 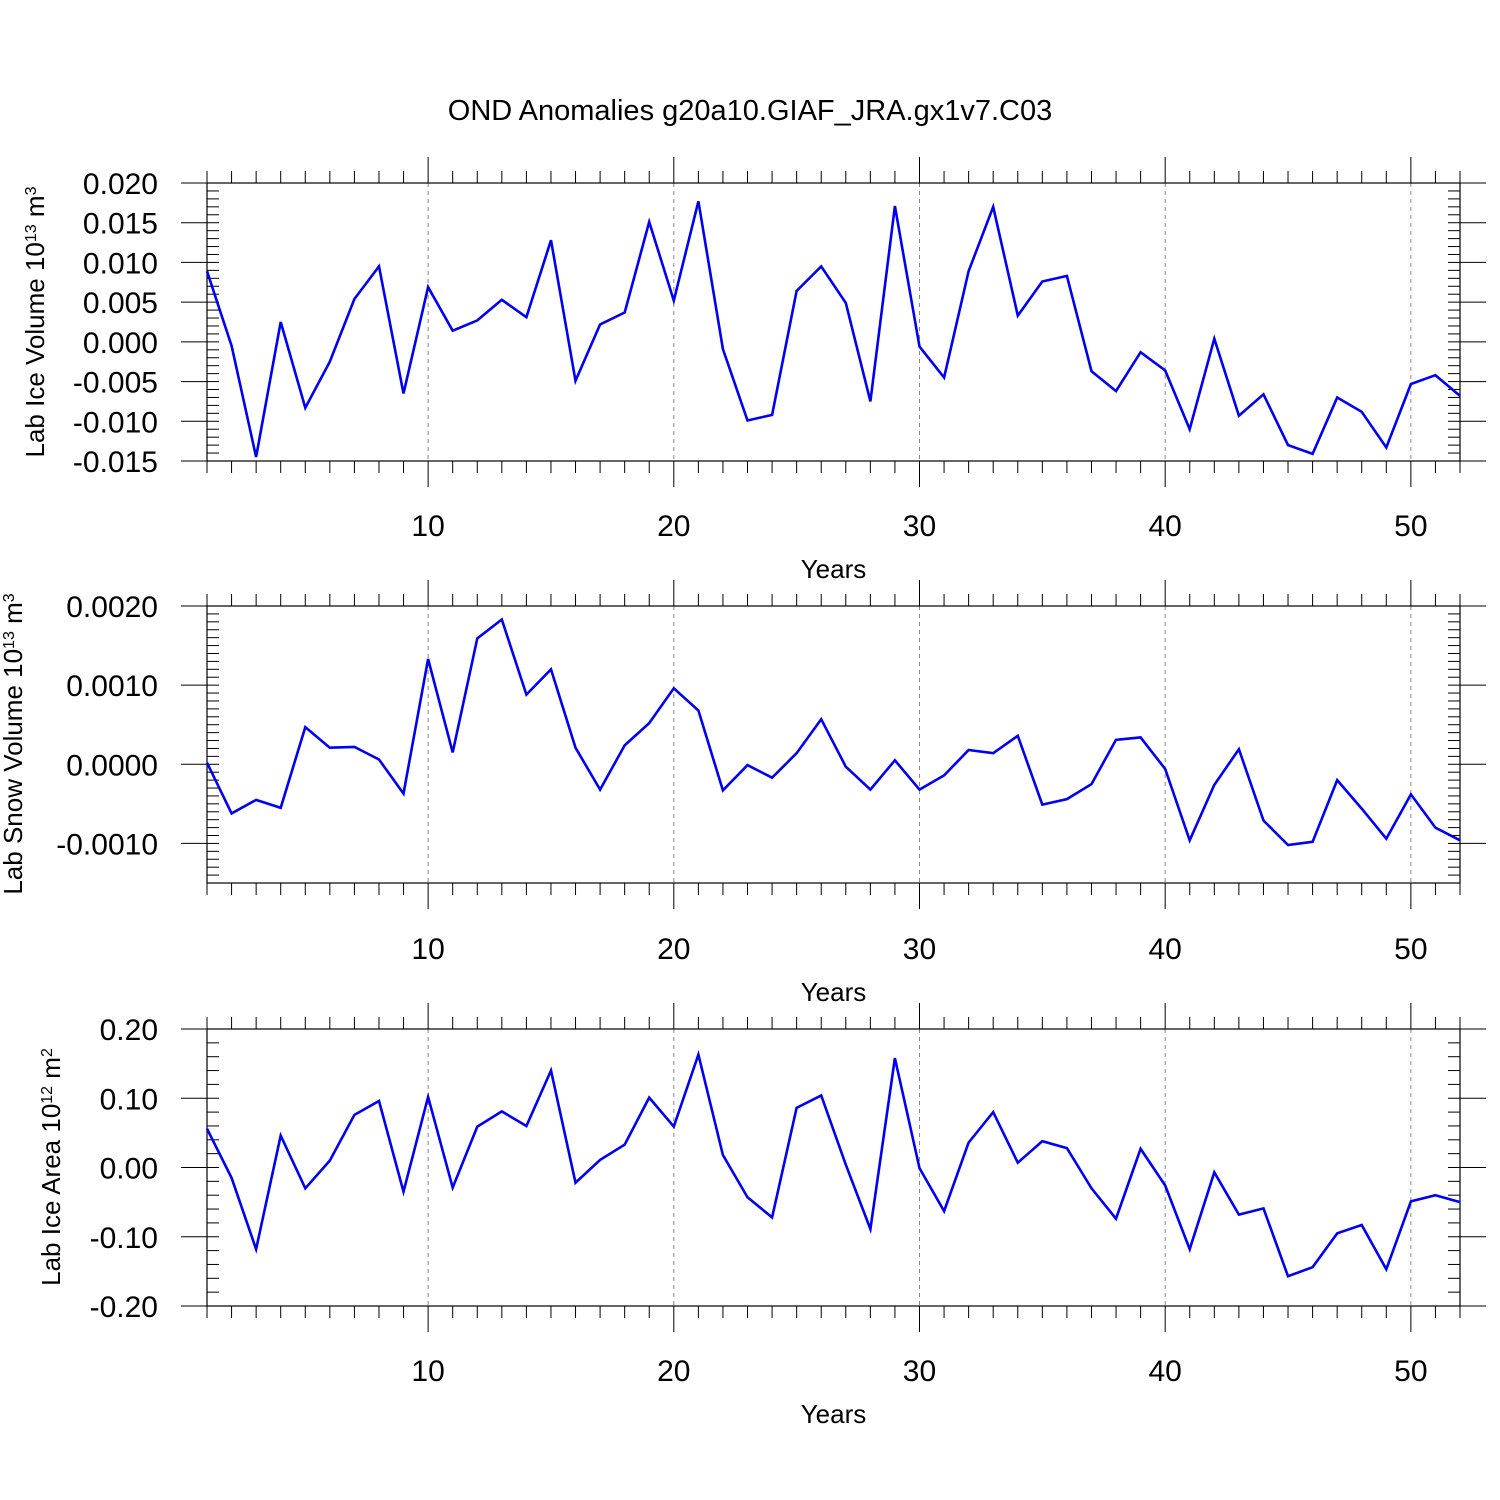 What do you see at coordinates (107, 844) in the screenshot?
I see `y-tick-label: -0.0010` at bounding box center [107, 844].